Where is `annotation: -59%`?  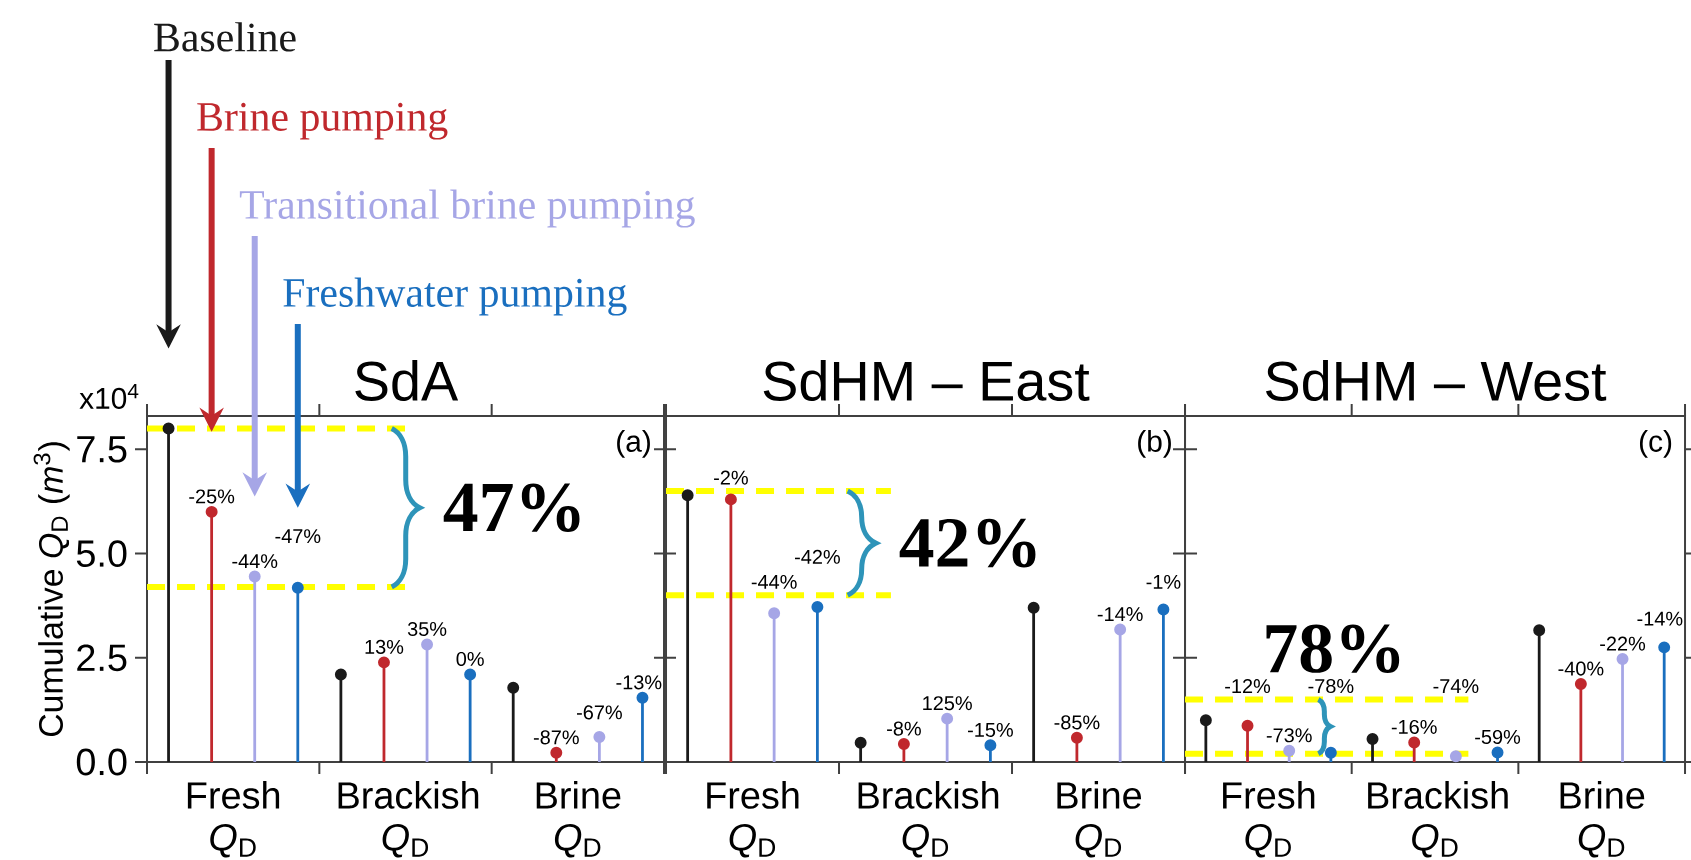
annotation: -59% is located at coordinates (1498, 737).